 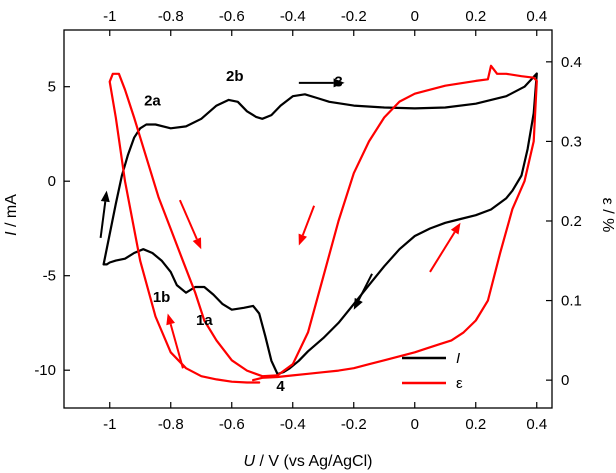 I want to click on y2-tick-label: 0.1, so click(x=571, y=301).